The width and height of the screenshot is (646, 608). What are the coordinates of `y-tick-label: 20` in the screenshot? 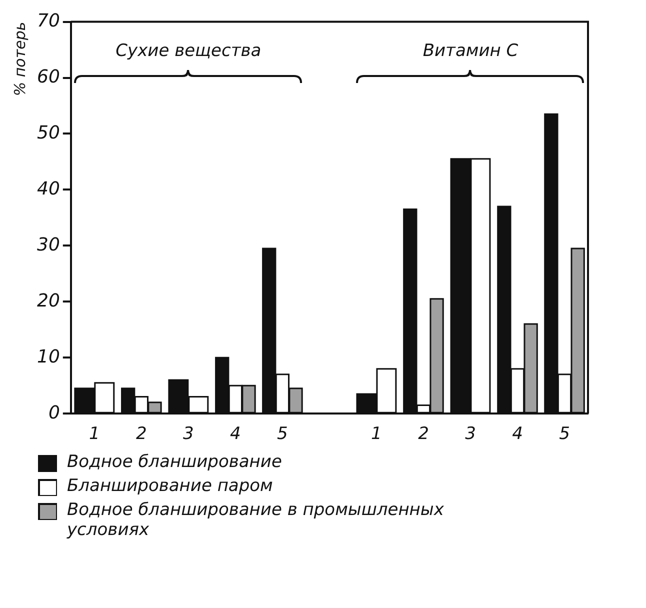 It's located at (48, 301).